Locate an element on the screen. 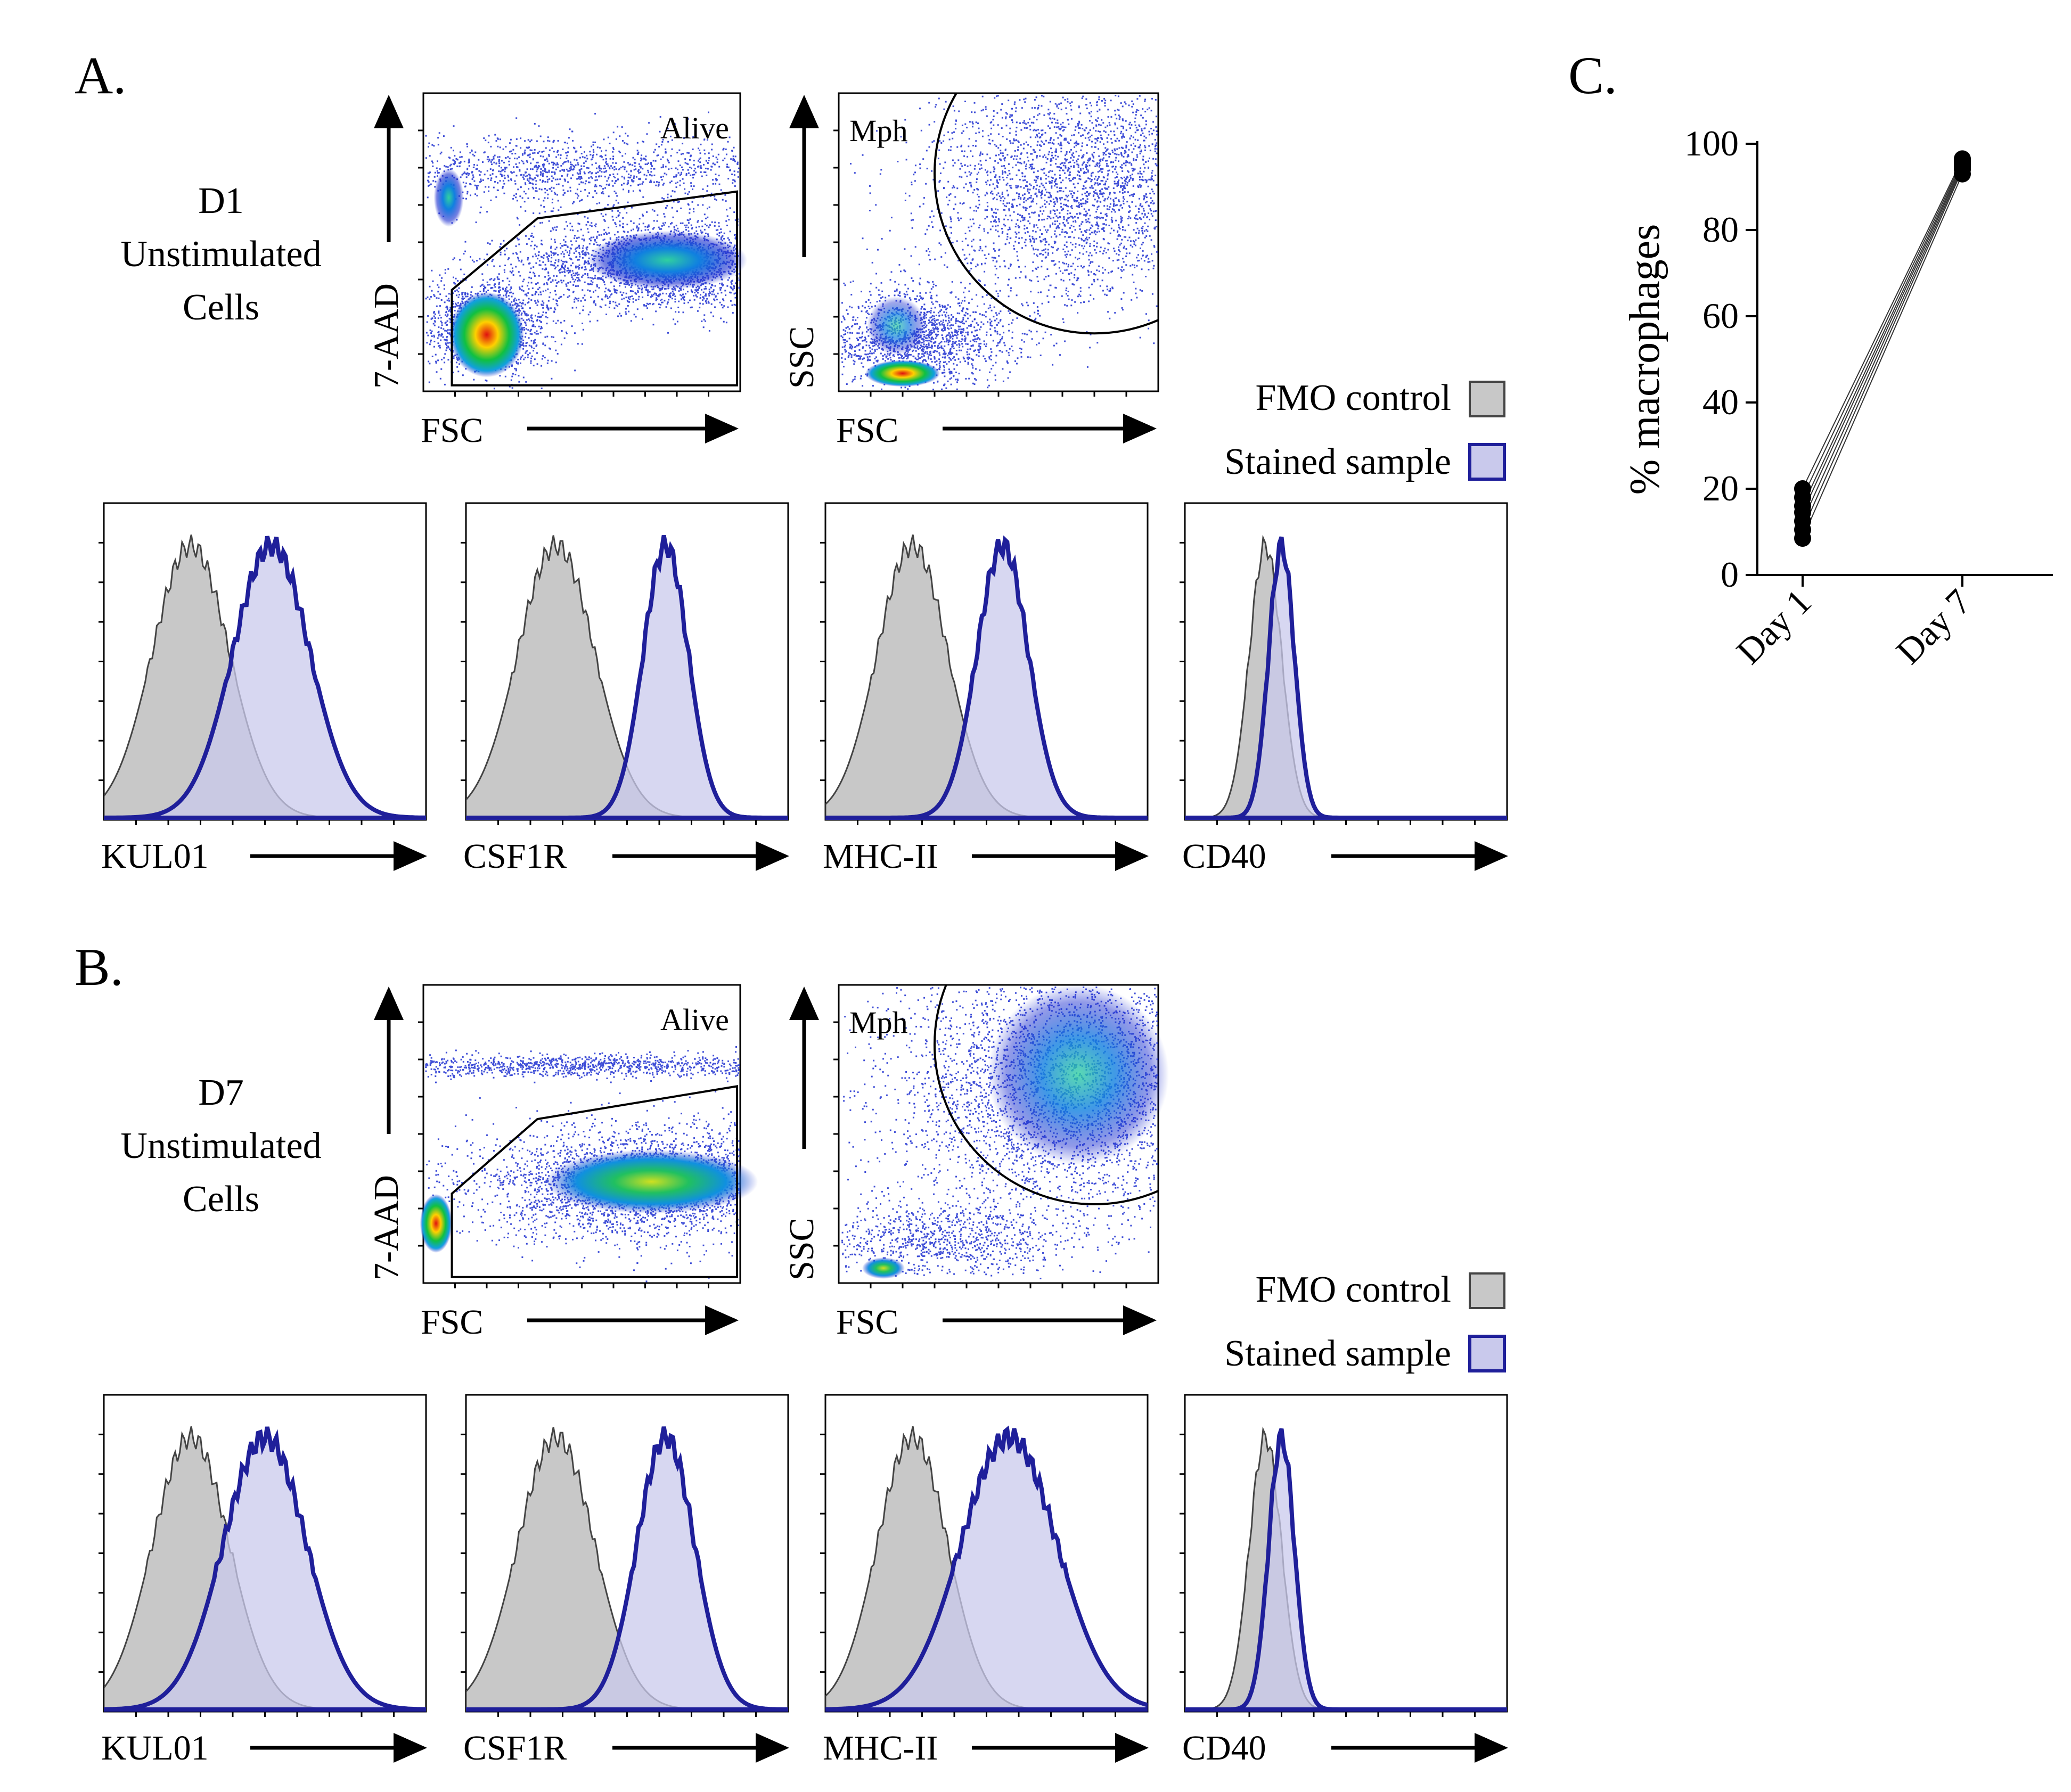  x-tick-label: Day 1 is located at coordinates (1774, 626).